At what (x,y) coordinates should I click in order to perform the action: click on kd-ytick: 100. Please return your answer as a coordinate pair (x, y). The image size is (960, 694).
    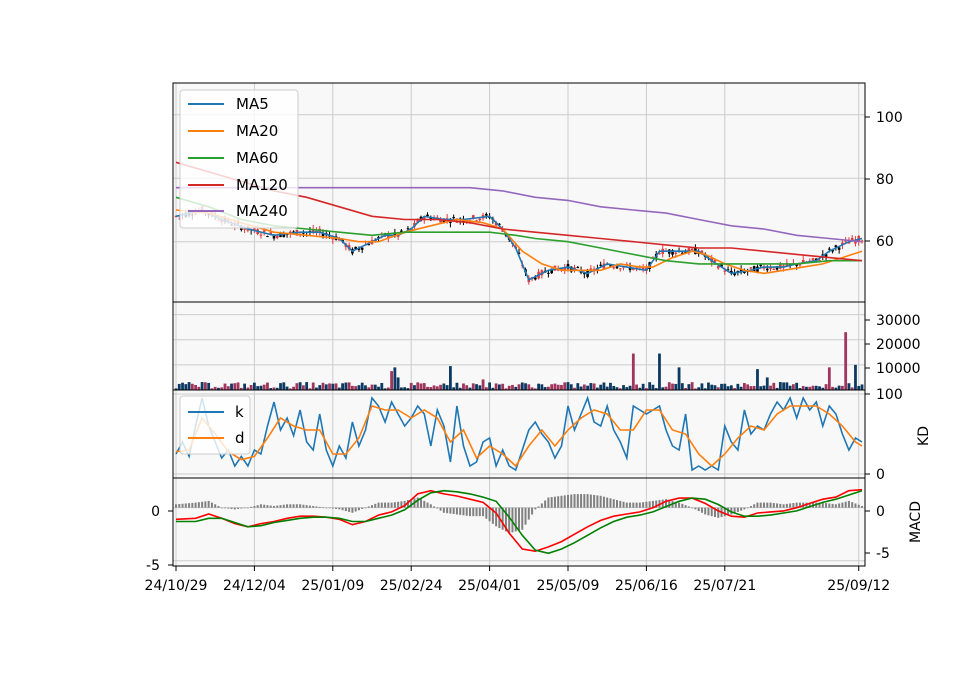
    Looking at the image, I should click on (884, 395).